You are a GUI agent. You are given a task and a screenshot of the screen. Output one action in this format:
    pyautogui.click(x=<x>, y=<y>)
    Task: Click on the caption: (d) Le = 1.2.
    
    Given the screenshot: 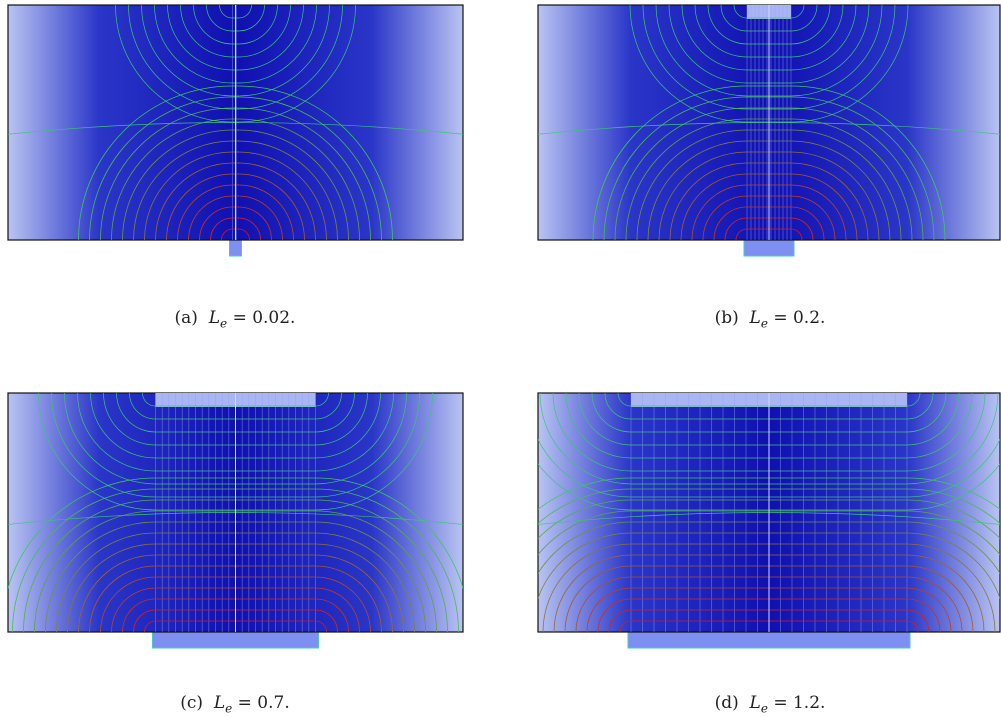 What is the action you would take?
    pyautogui.click(x=770, y=704)
    